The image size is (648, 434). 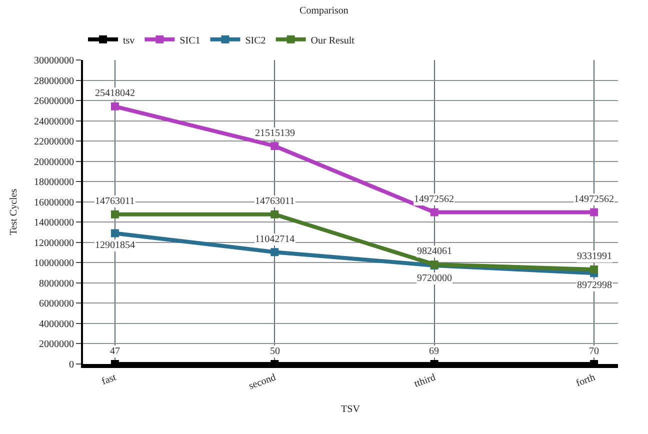 What do you see at coordinates (324, 11) in the screenshot?
I see `chart-title: Comparison` at bounding box center [324, 11].